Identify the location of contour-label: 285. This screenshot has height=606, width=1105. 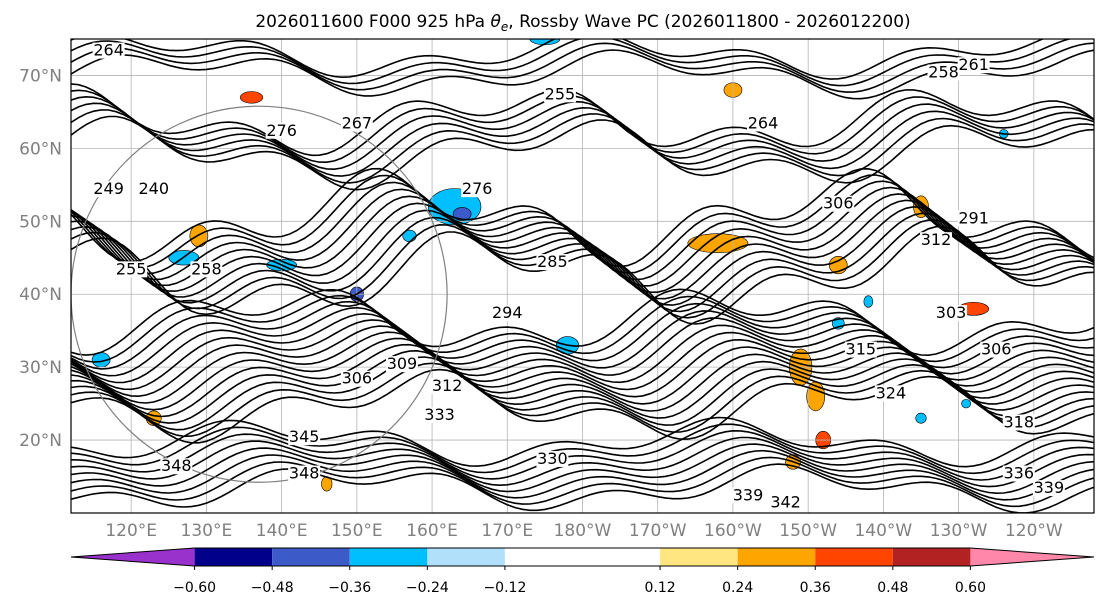
(552, 261).